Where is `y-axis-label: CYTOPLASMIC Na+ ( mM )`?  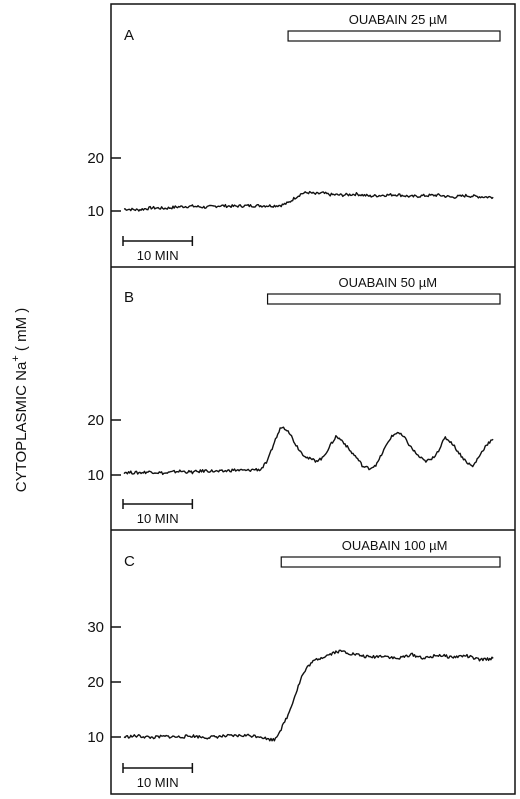
y-axis-label: CYTOPLASMIC Na+ ( mM ) is located at coordinates (20, 400).